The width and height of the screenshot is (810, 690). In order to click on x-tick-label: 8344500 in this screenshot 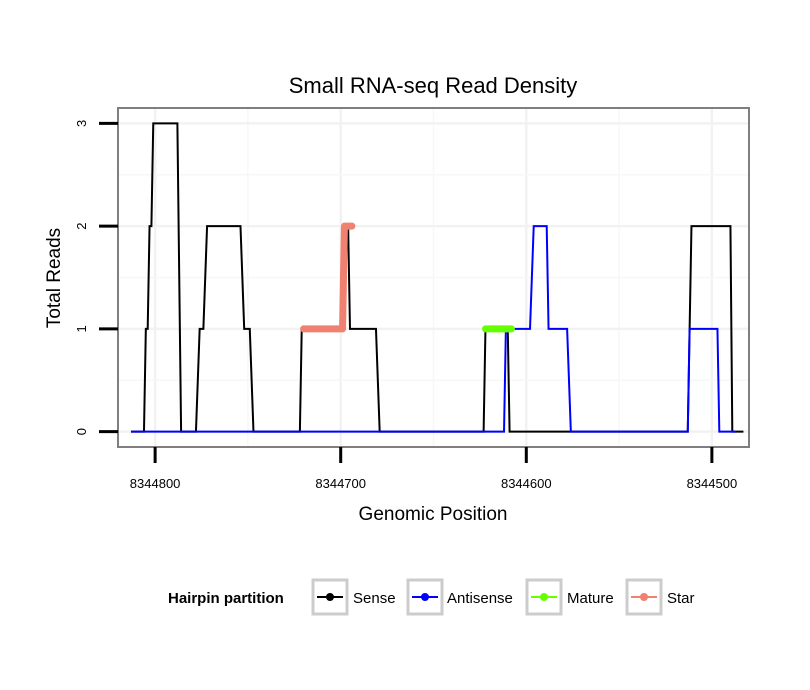, I will do `click(712, 483)`.